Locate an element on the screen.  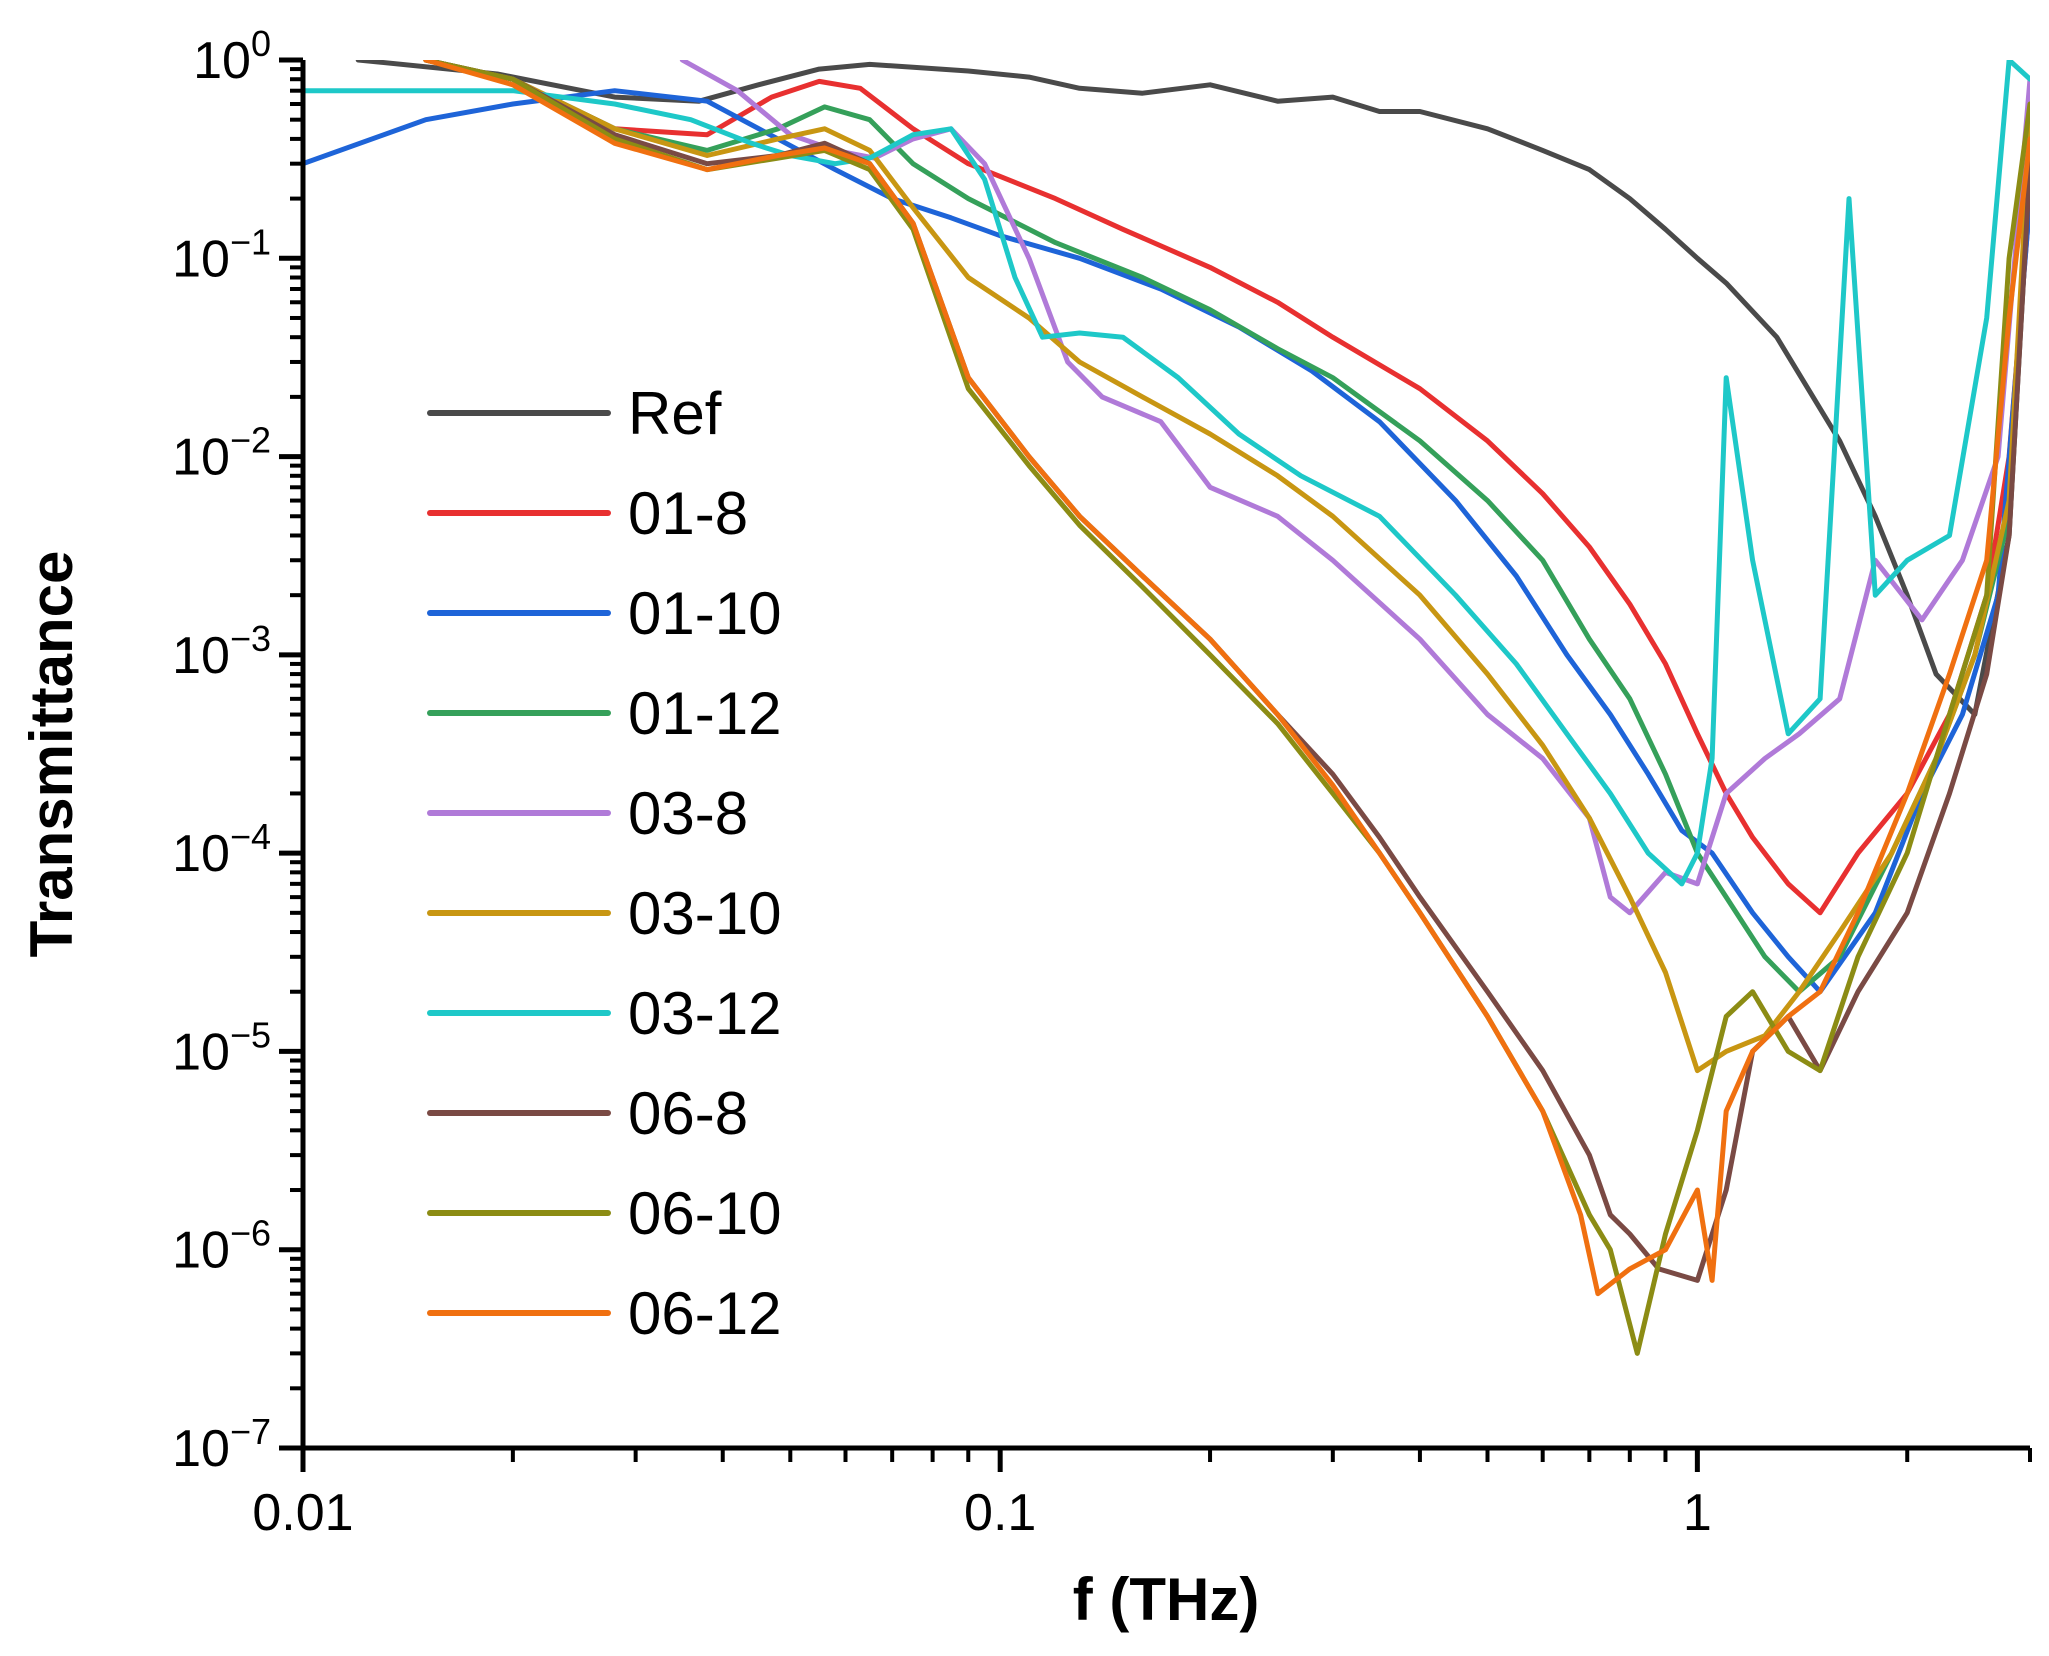
legend-label-3: 01-10 is located at coordinates (704, 613).